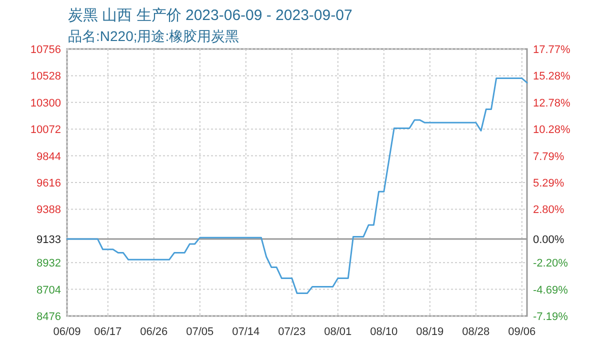 Image resolution: width=600 pixels, height=352 pixels. I want to click on x-tick-label: 06/17, so click(108, 332).